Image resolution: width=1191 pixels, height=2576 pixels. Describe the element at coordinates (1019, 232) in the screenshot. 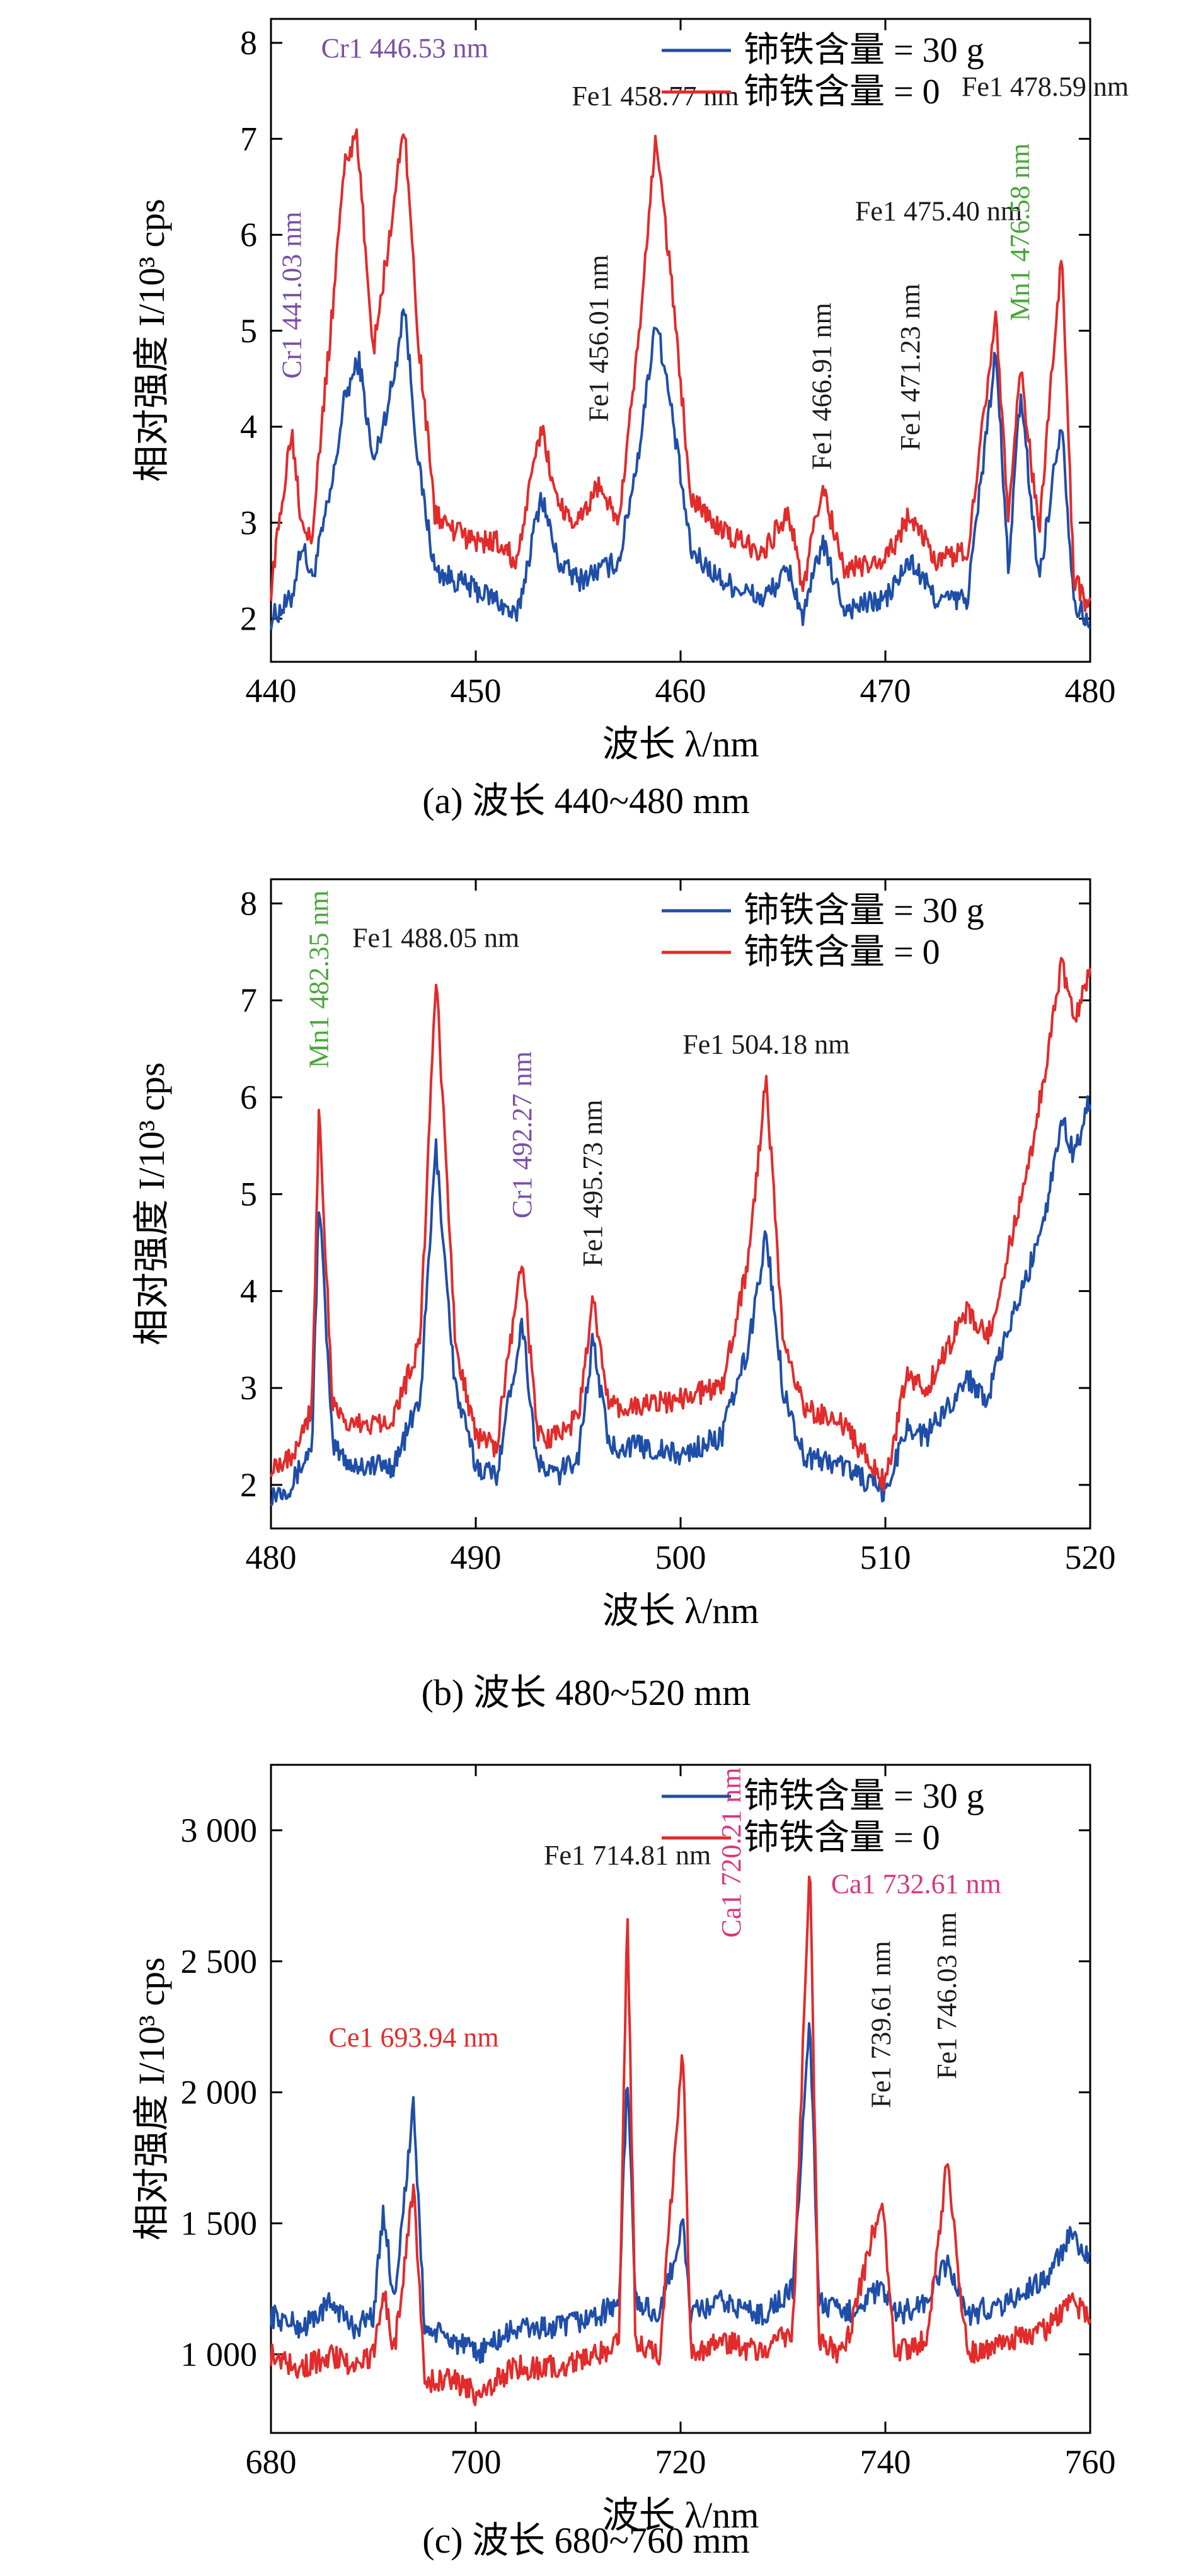

I see `peak-annotation: Mn1 476.58 nm` at that location.